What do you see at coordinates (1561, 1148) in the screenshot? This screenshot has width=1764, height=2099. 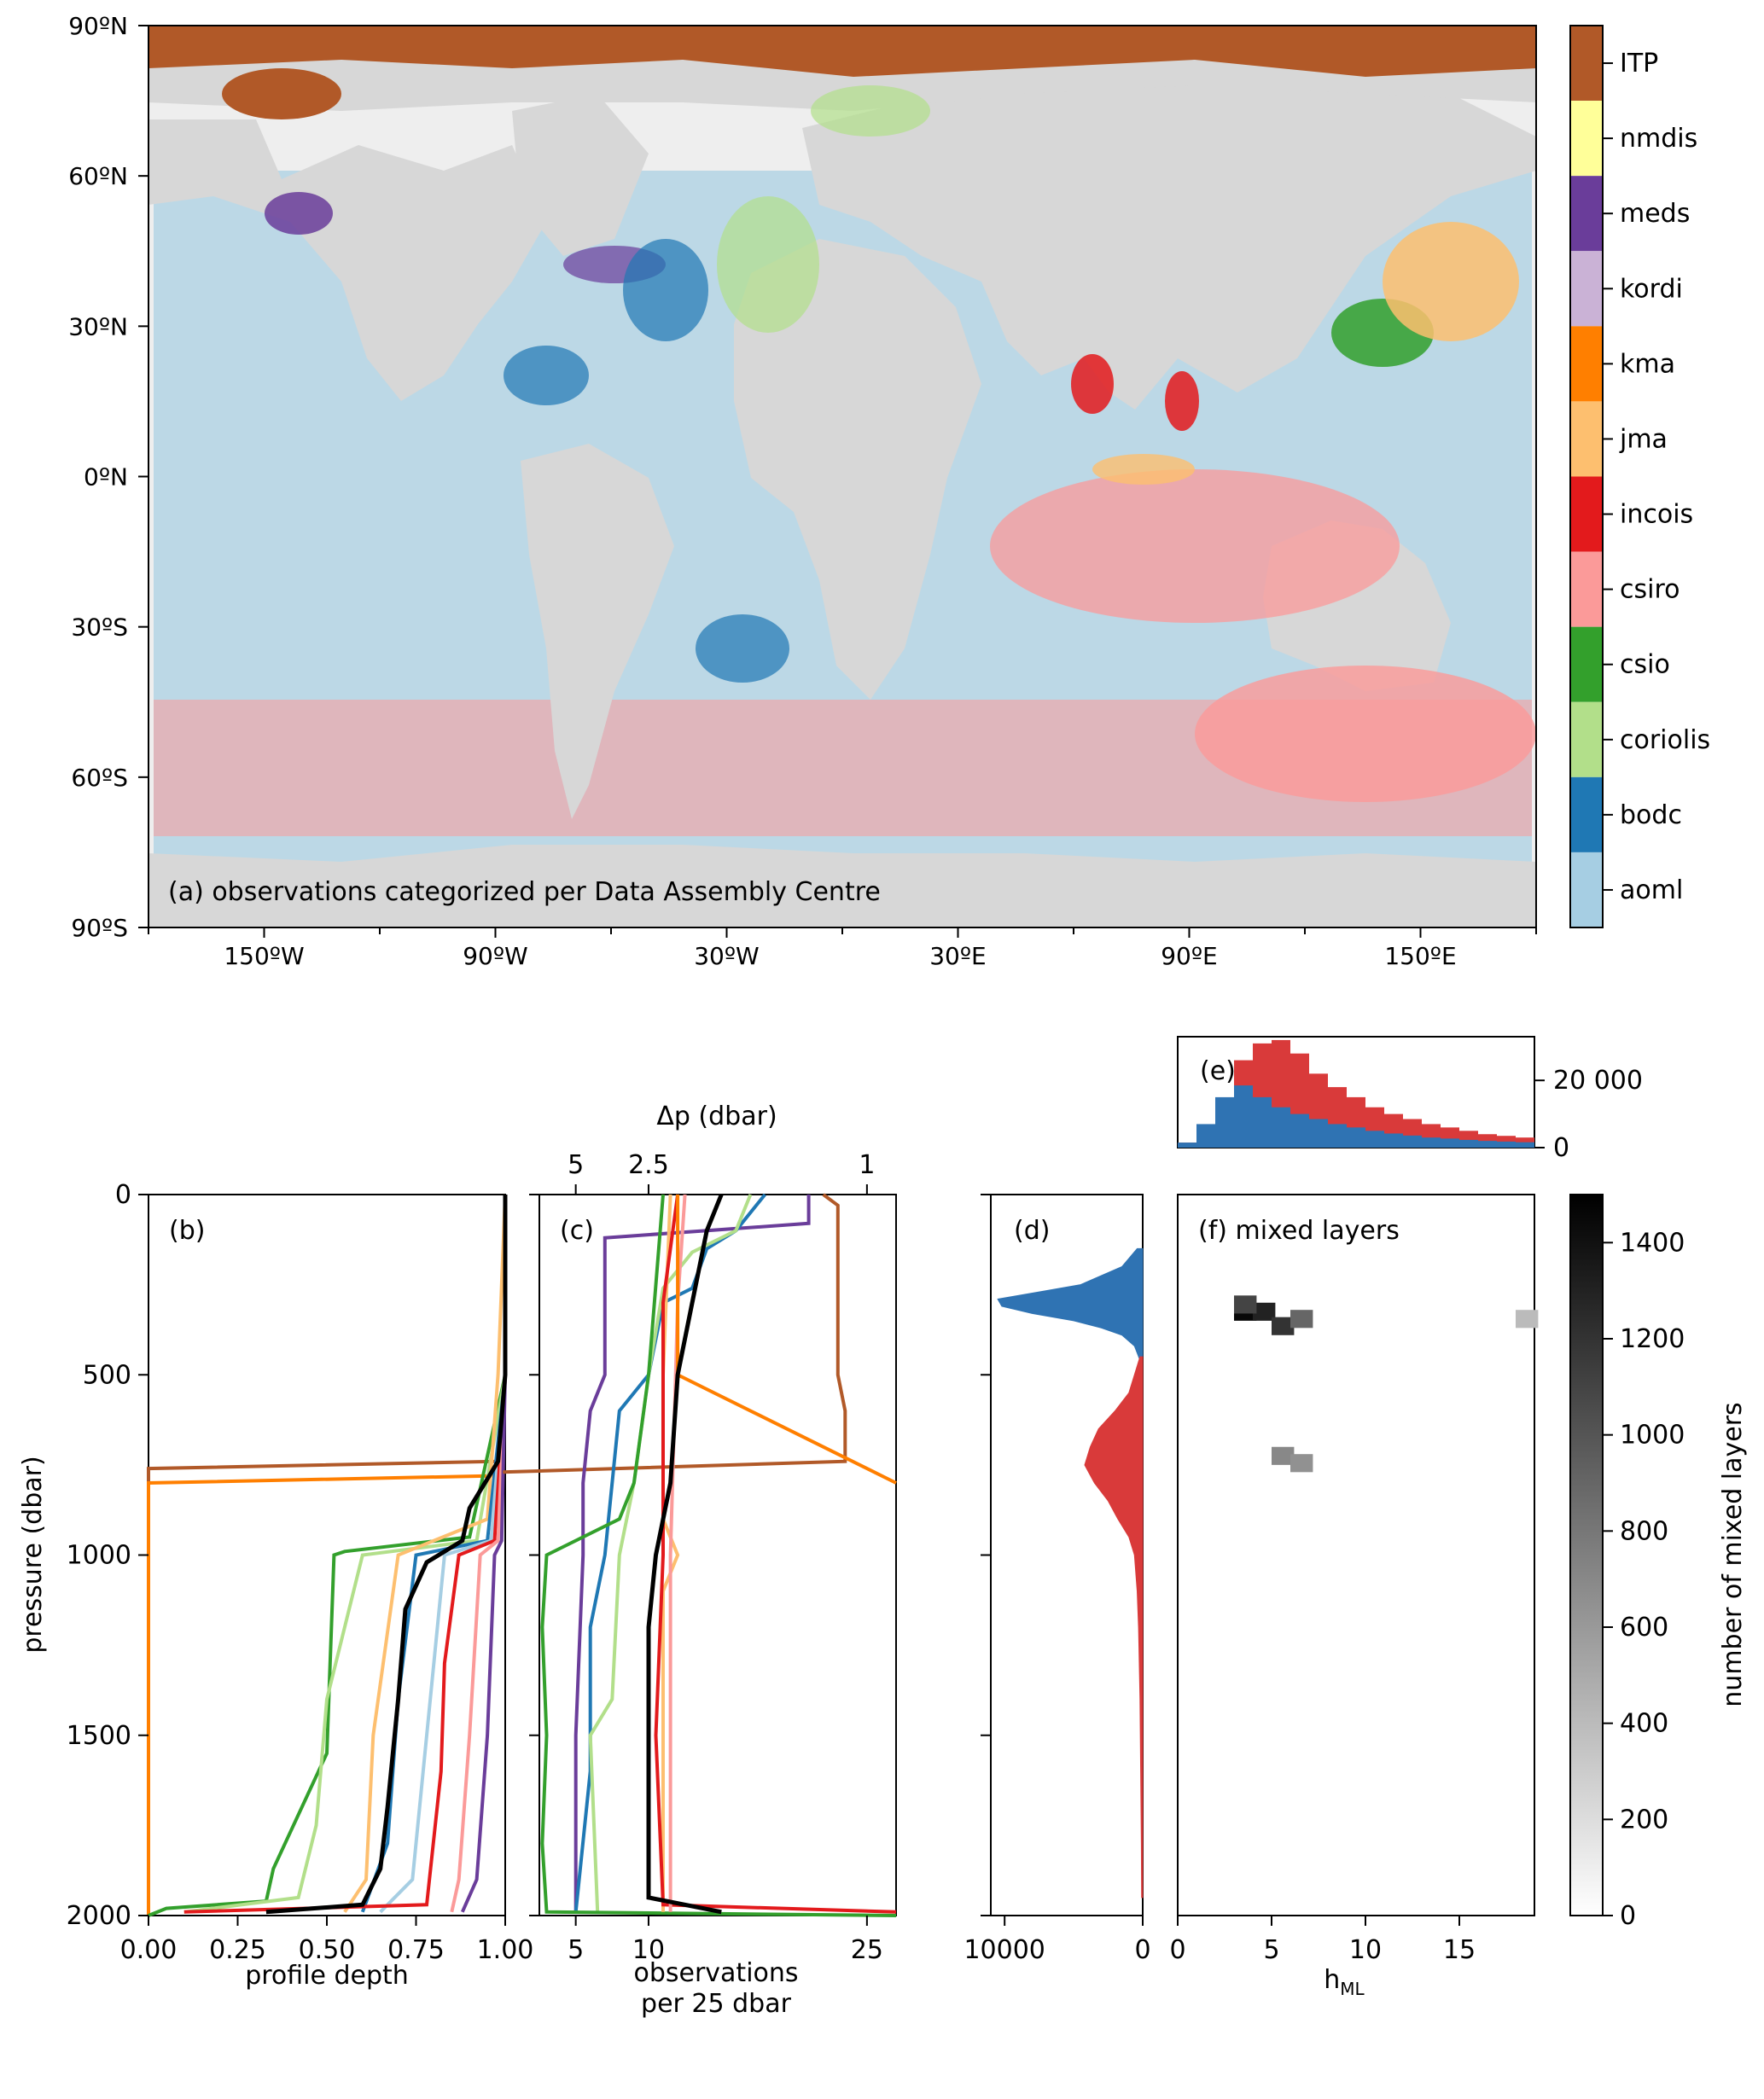 I see `y-tick-label: 0` at bounding box center [1561, 1148].